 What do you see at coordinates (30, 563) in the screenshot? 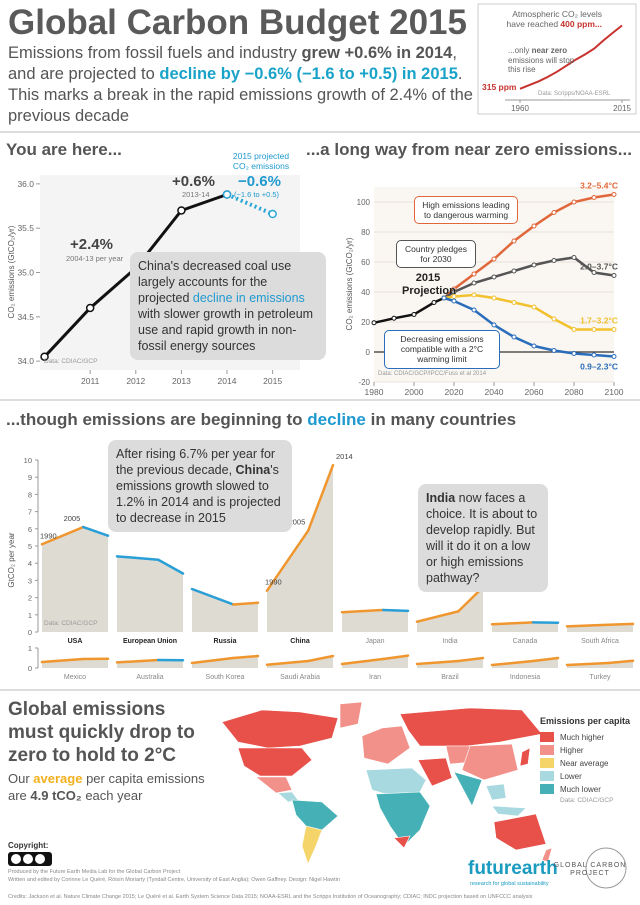
I see `y-tick-label: 4` at bounding box center [30, 563].